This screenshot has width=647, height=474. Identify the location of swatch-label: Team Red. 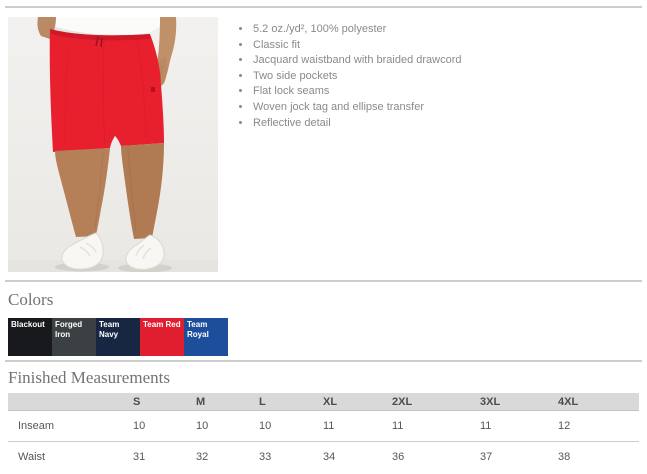
(162, 324).